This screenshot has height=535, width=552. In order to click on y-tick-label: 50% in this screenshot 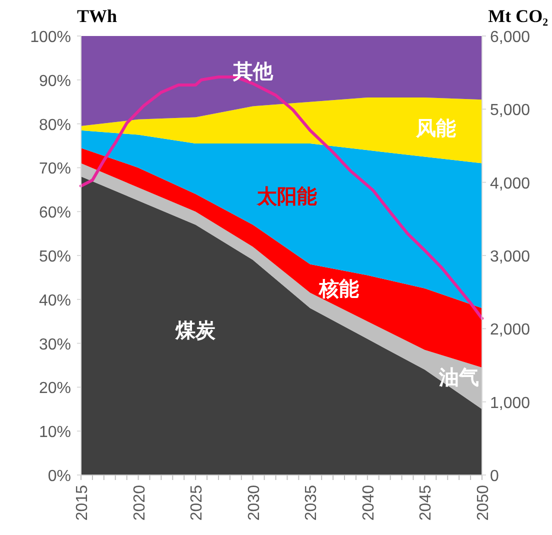, I will do `click(54, 257)`.